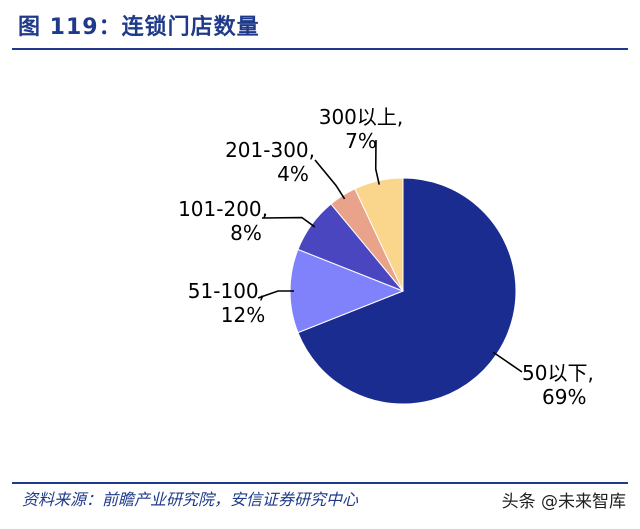  Describe the element at coordinates (361, 129) in the screenshot. I see `slice-label: 300以上, 7%` at that location.